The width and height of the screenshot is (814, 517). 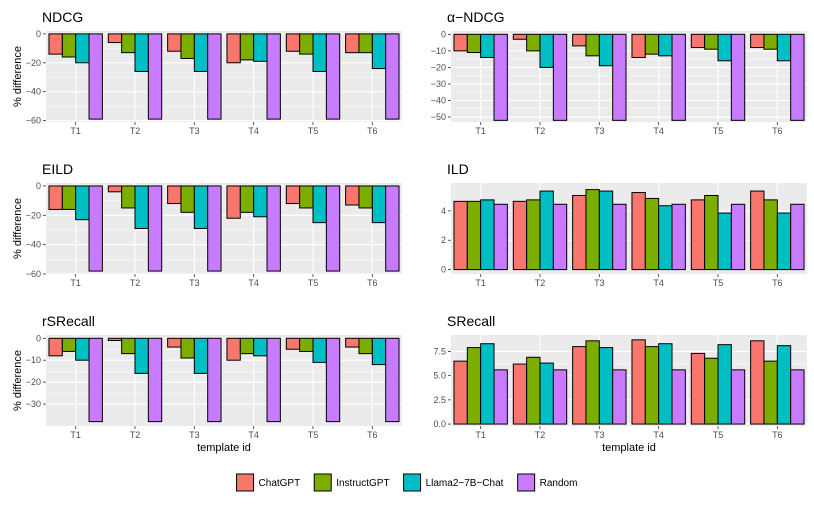 I want to click on y-tick-label: 5.0, so click(x=439, y=376).